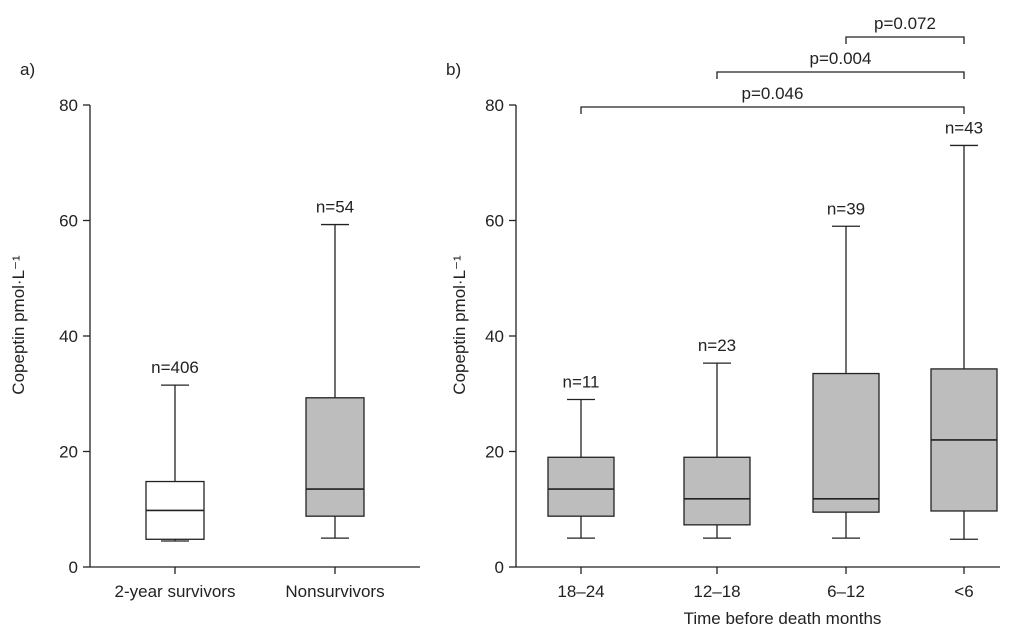 The height and width of the screenshot is (632, 1019). What do you see at coordinates (846, 369) in the screenshot?
I see `box-2: n=39` at bounding box center [846, 369].